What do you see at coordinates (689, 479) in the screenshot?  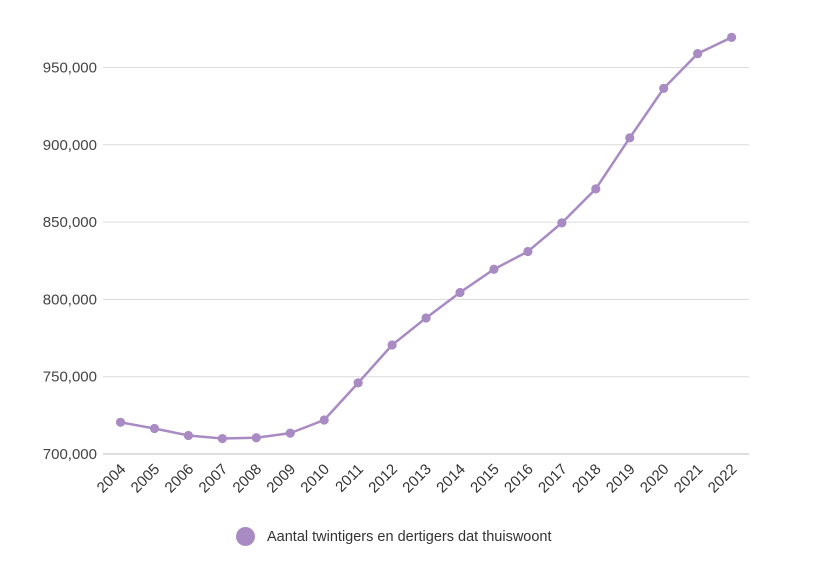 I see `x-tick-label: 2021` at bounding box center [689, 479].